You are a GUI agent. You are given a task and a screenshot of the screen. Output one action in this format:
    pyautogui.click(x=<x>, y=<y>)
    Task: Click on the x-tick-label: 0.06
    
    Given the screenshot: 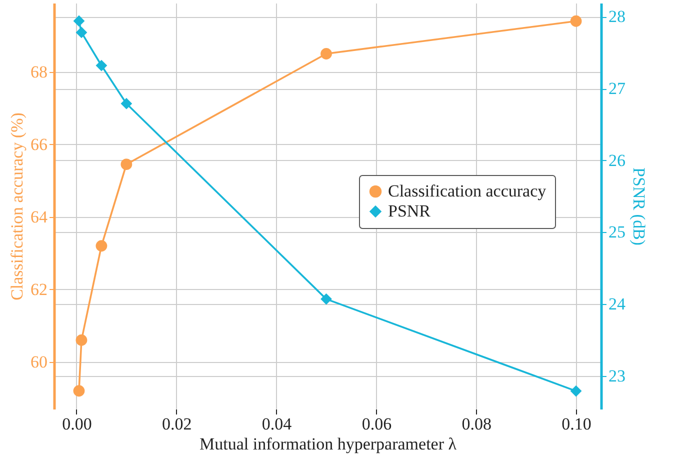 What is the action you would take?
    pyautogui.click(x=377, y=424)
    